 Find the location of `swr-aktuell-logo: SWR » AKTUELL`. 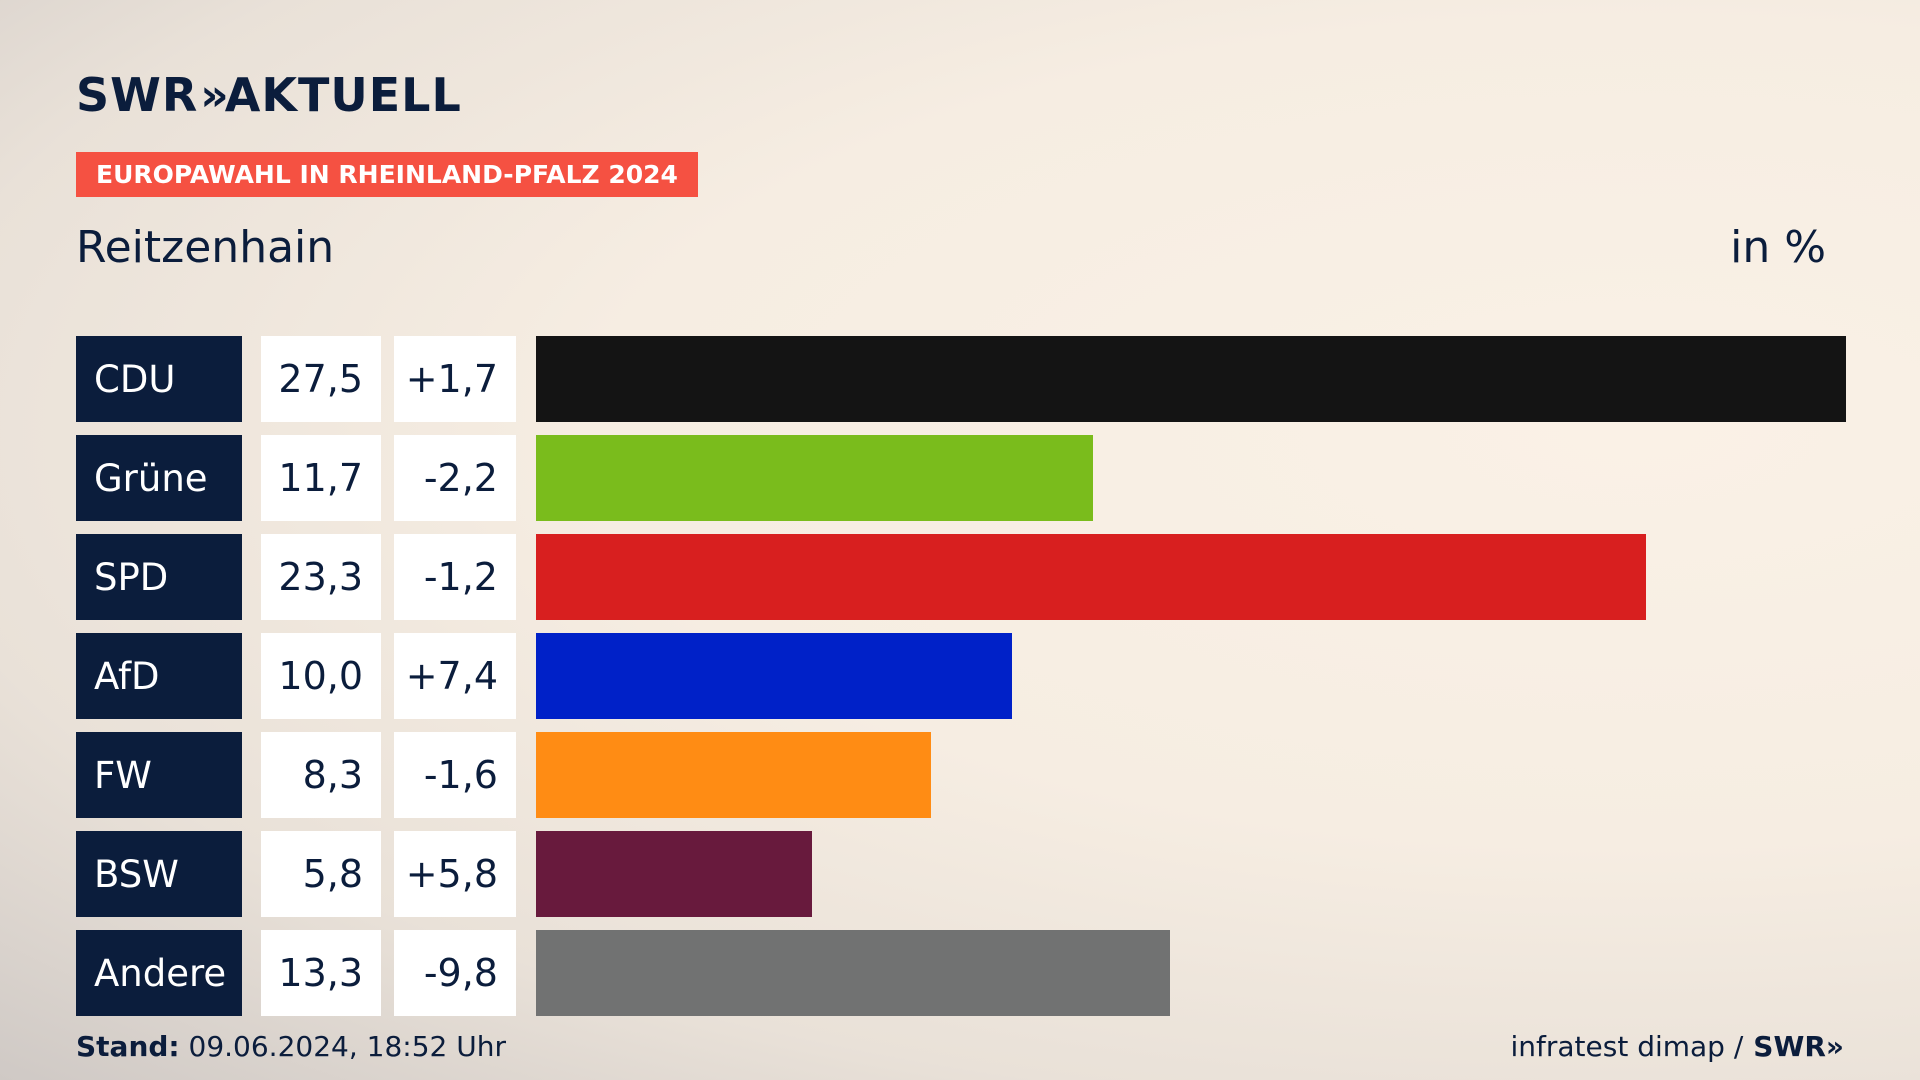

swr-aktuell-logo: SWR » AKTUELL is located at coordinates (269, 95).